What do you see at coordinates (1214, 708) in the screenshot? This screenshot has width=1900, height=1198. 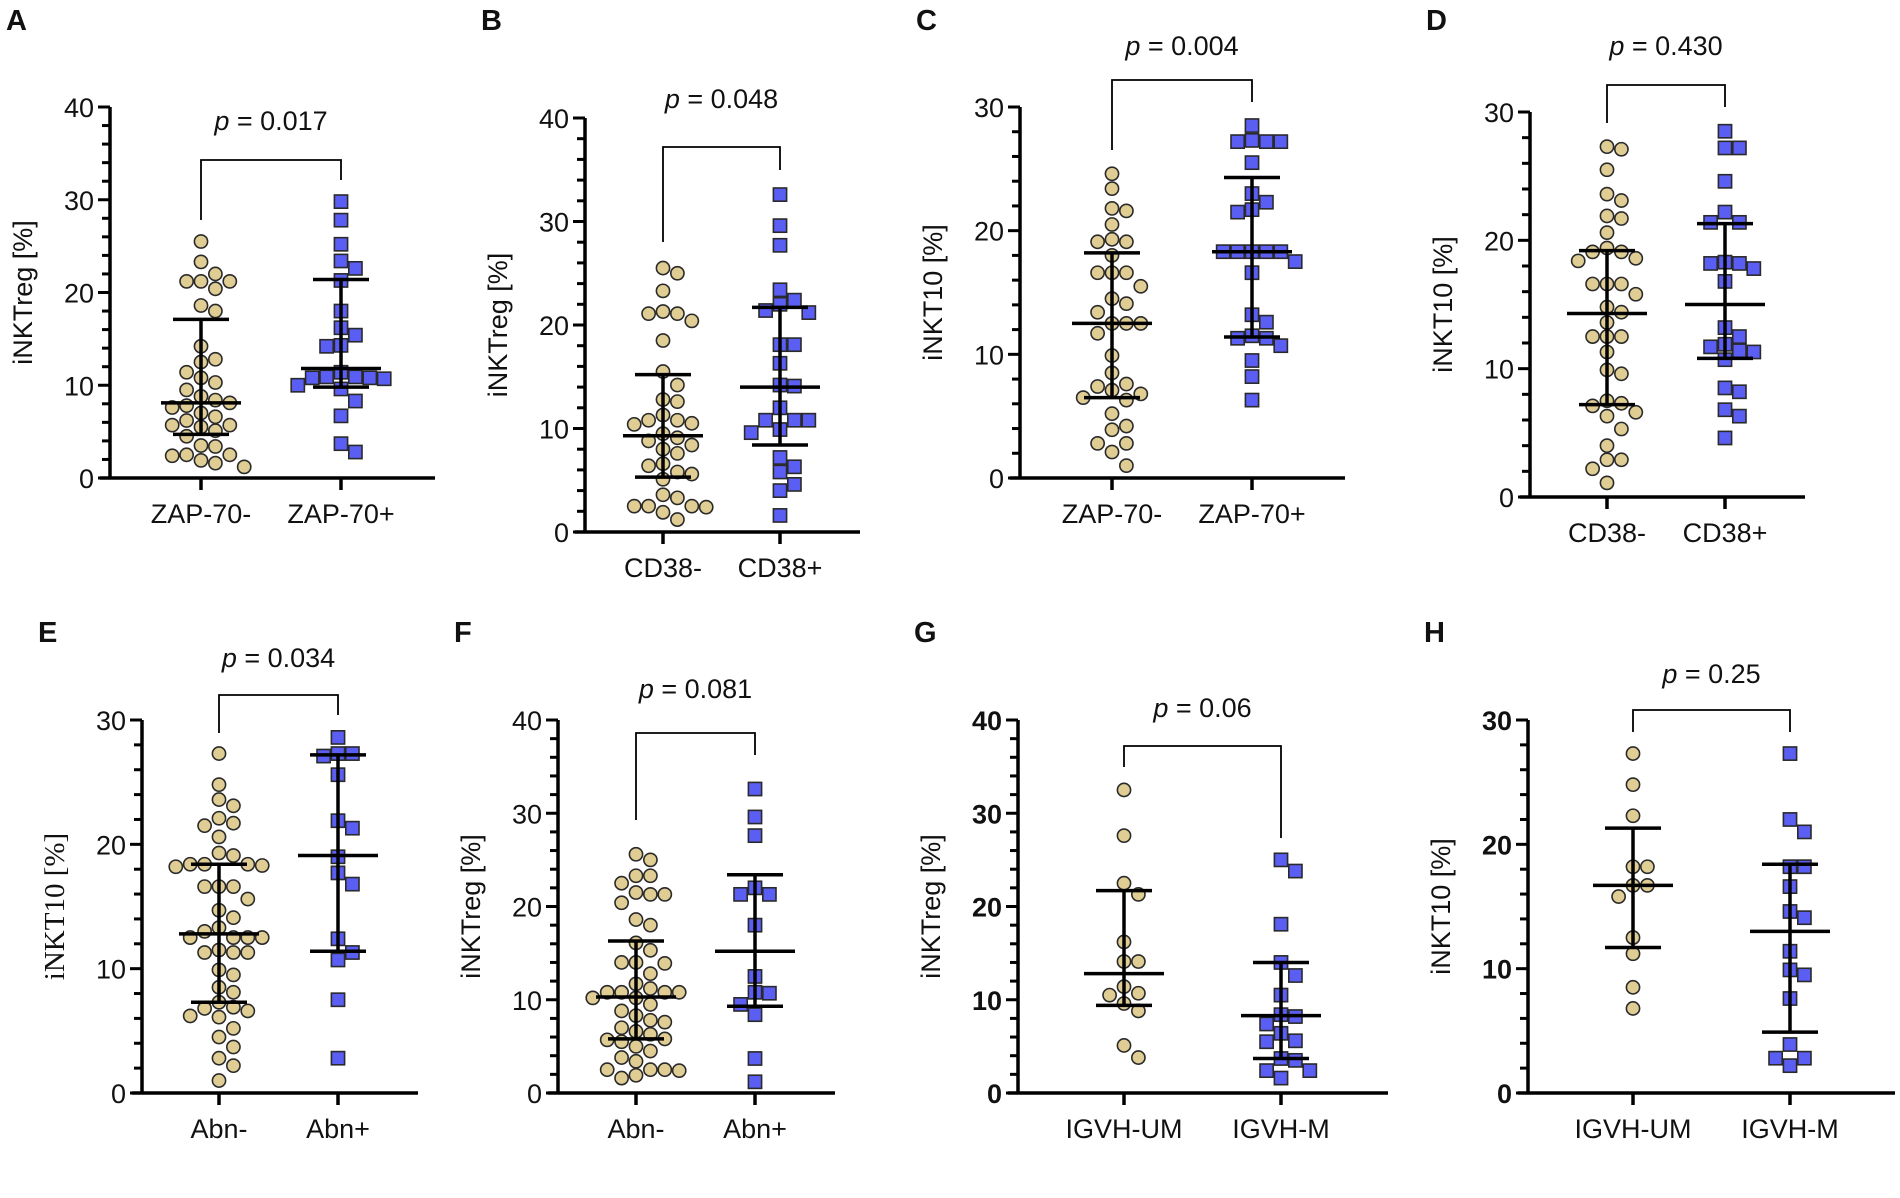 I see `p-value: = 0.06` at bounding box center [1214, 708].